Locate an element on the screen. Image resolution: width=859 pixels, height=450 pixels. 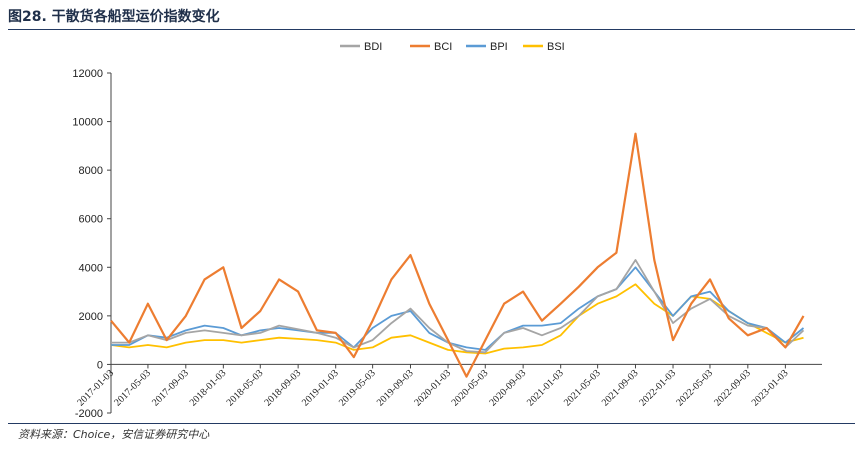
y-tick-label: 10000 is located at coordinates (87, 123).